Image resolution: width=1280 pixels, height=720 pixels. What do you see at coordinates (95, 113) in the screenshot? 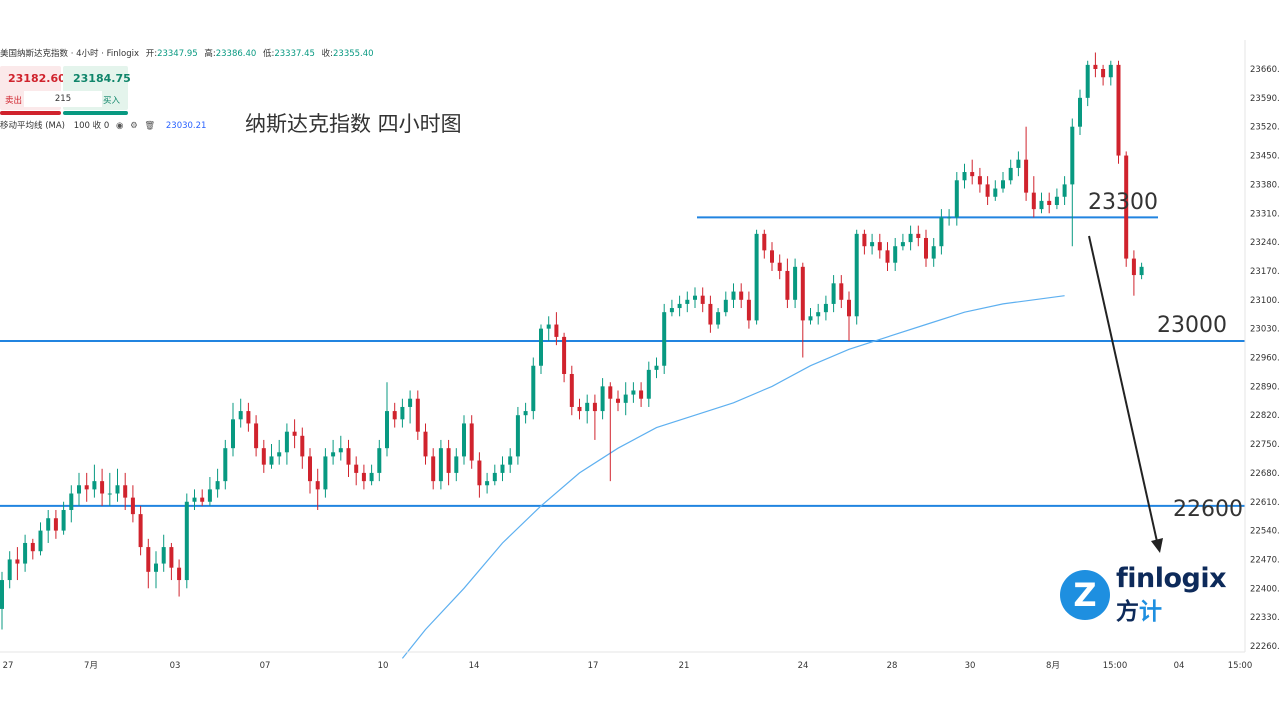
I see `buy-volume-bar` at bounding box center [95, 113].